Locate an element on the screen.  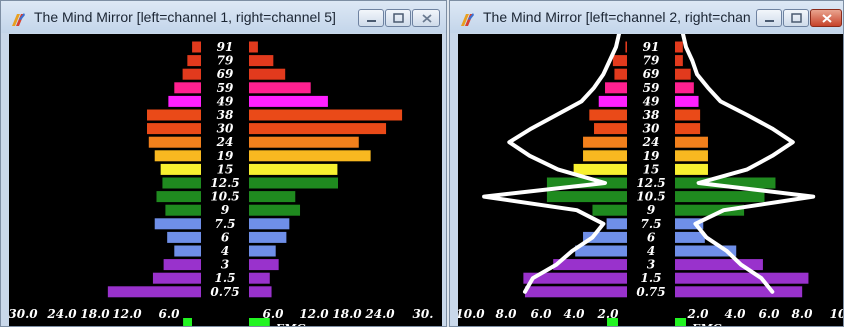
band-label: 24 is located at coordinates (225, 142).